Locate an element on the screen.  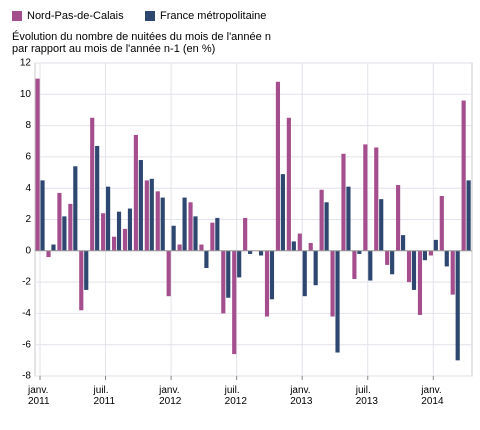
x-tick-label: janv. 2011 is located at coordinates (39, 396).